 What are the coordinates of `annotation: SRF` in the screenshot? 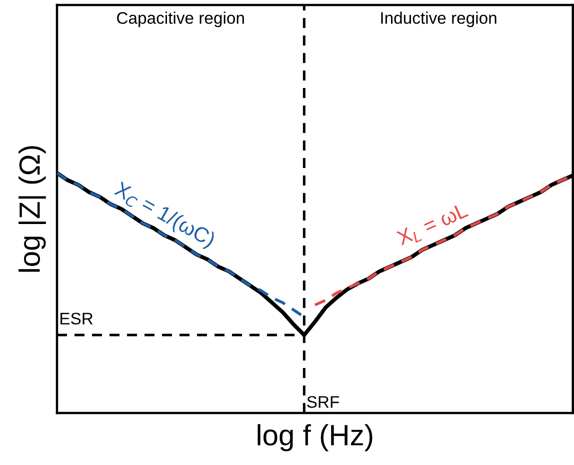 It's located at (323, 402).